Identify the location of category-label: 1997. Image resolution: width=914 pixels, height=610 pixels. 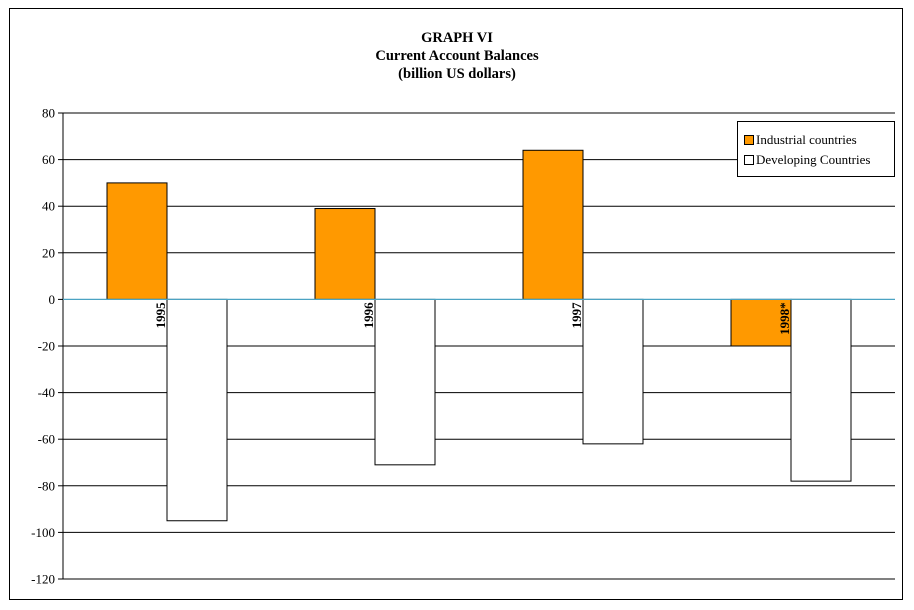
(576, 315).